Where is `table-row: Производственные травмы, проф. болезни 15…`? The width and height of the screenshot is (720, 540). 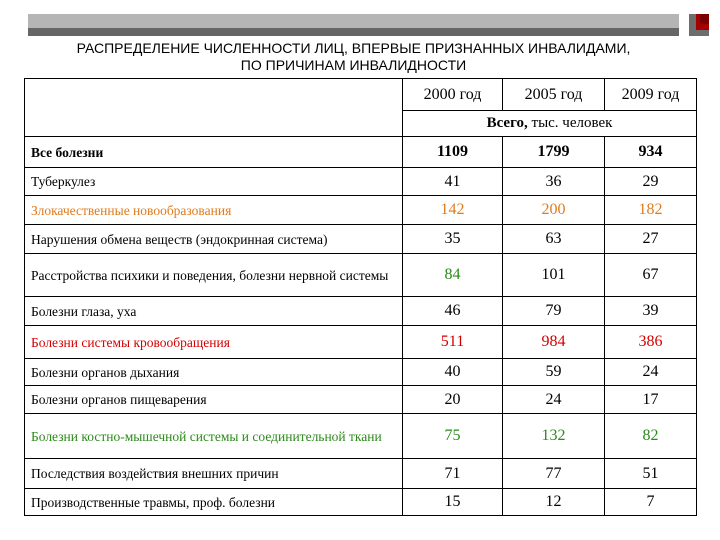
table-row: Производственные травмы, проф. болезни 15… is located at coordinates (360, 502).